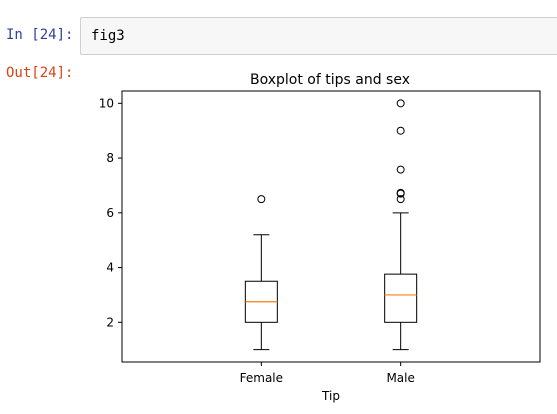  I want to click on code-text: fig3, so click(108, 36).